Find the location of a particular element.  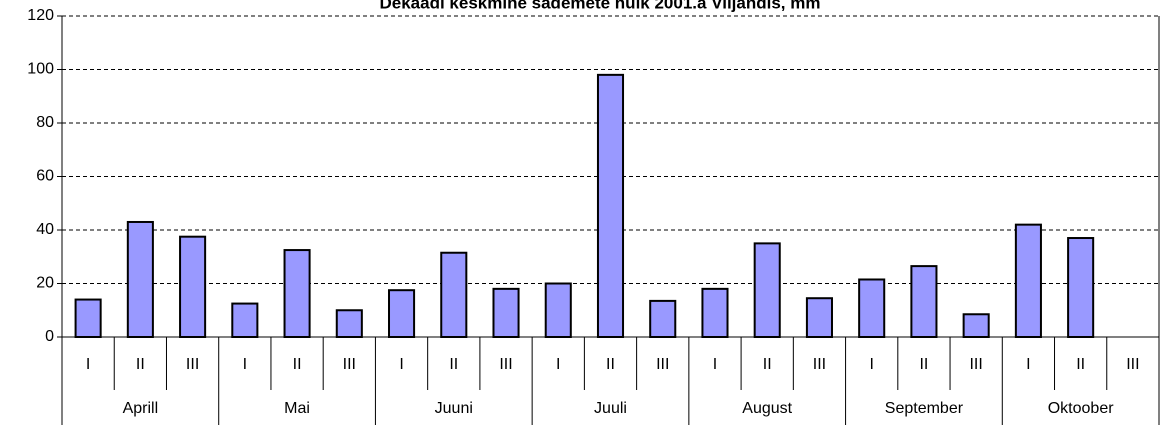

y-tick-label: 100 is located at coordinates (40, 69).